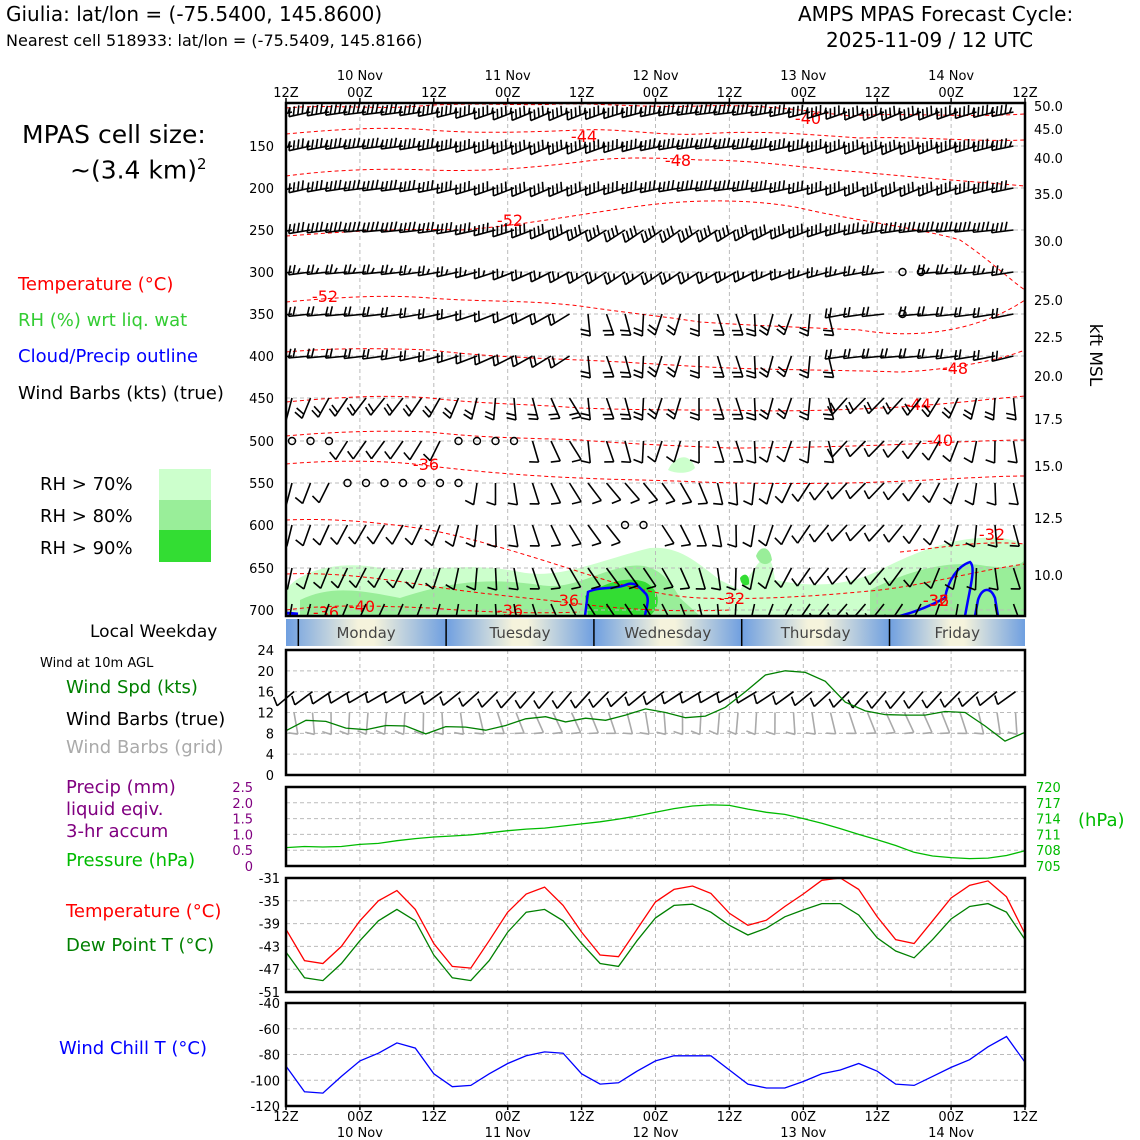 Image resolution: width=1140 pixels, height=1140 pixels. I want to click on legend-rh90-label: RH > 90%, so click(86, 548).